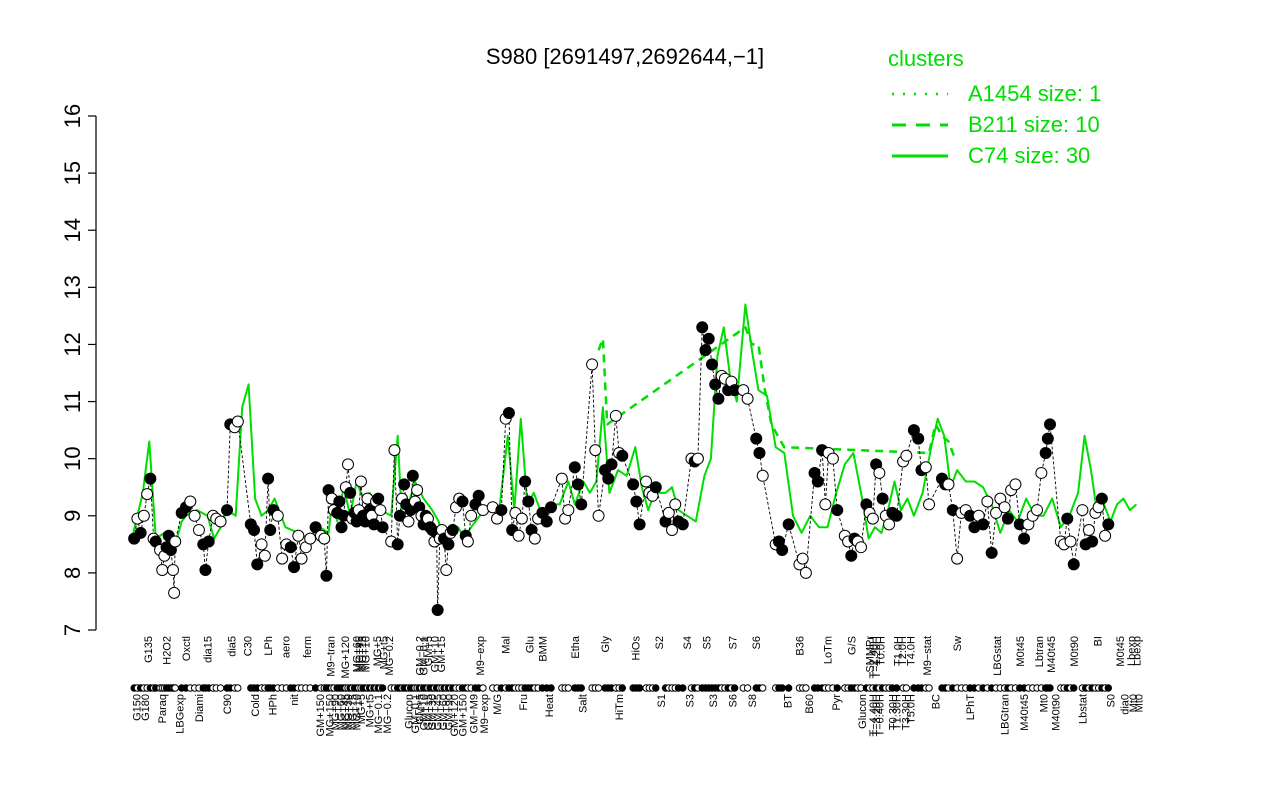 This screenshot has width=1280, height=800. What do you see at coordinates (420, 655) in the screenshot?
I see `x-tick-label-top: GM−0.2` at bounding box center [420, 655].